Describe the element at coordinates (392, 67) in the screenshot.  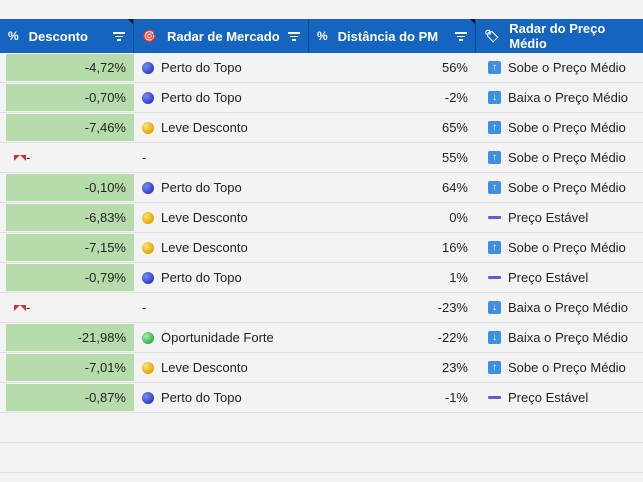
I see `cell-distancia-pm: 56%` at that location.